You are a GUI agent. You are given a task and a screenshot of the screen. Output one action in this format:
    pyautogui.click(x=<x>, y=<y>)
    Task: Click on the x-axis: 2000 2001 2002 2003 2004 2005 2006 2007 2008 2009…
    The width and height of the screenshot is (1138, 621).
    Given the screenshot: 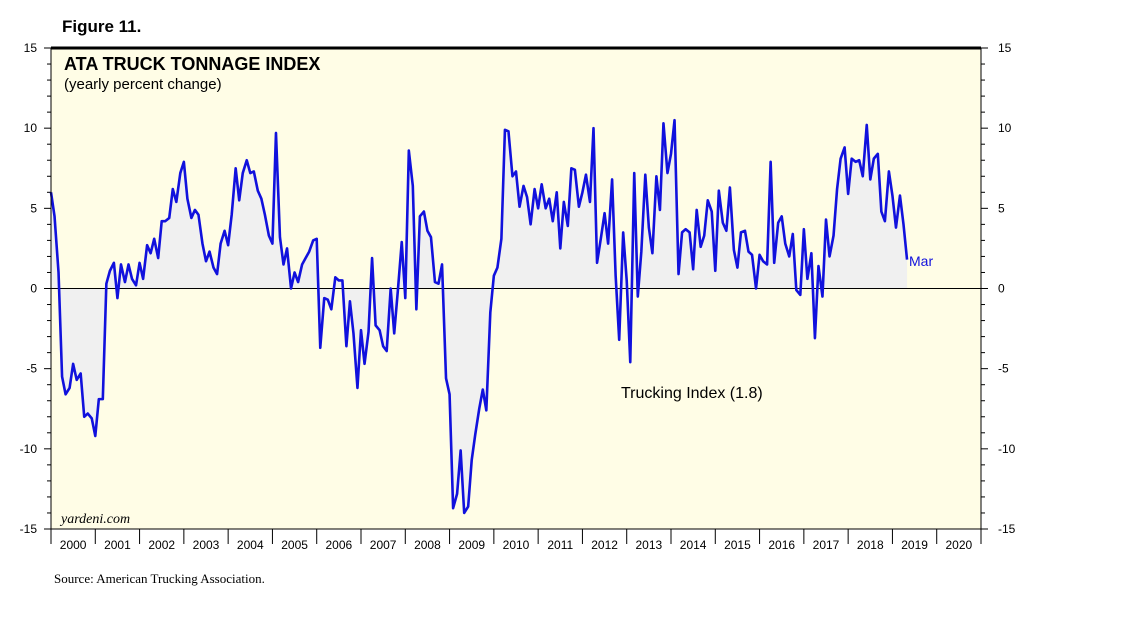 What is the action you would take?
    pyautogui.click(x=516, y=540)
    